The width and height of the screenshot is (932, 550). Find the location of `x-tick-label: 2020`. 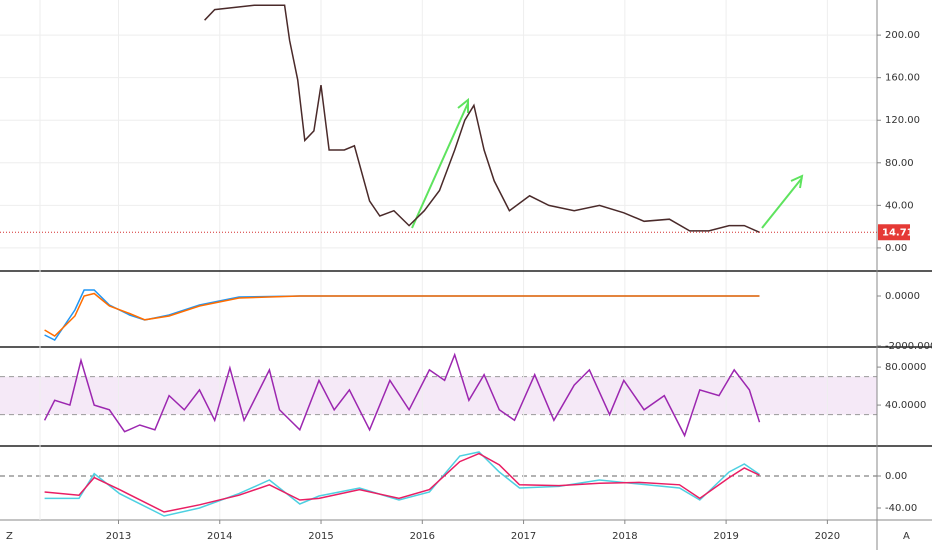

x-tick-label: 2020 is located at coordinates (827, 536).